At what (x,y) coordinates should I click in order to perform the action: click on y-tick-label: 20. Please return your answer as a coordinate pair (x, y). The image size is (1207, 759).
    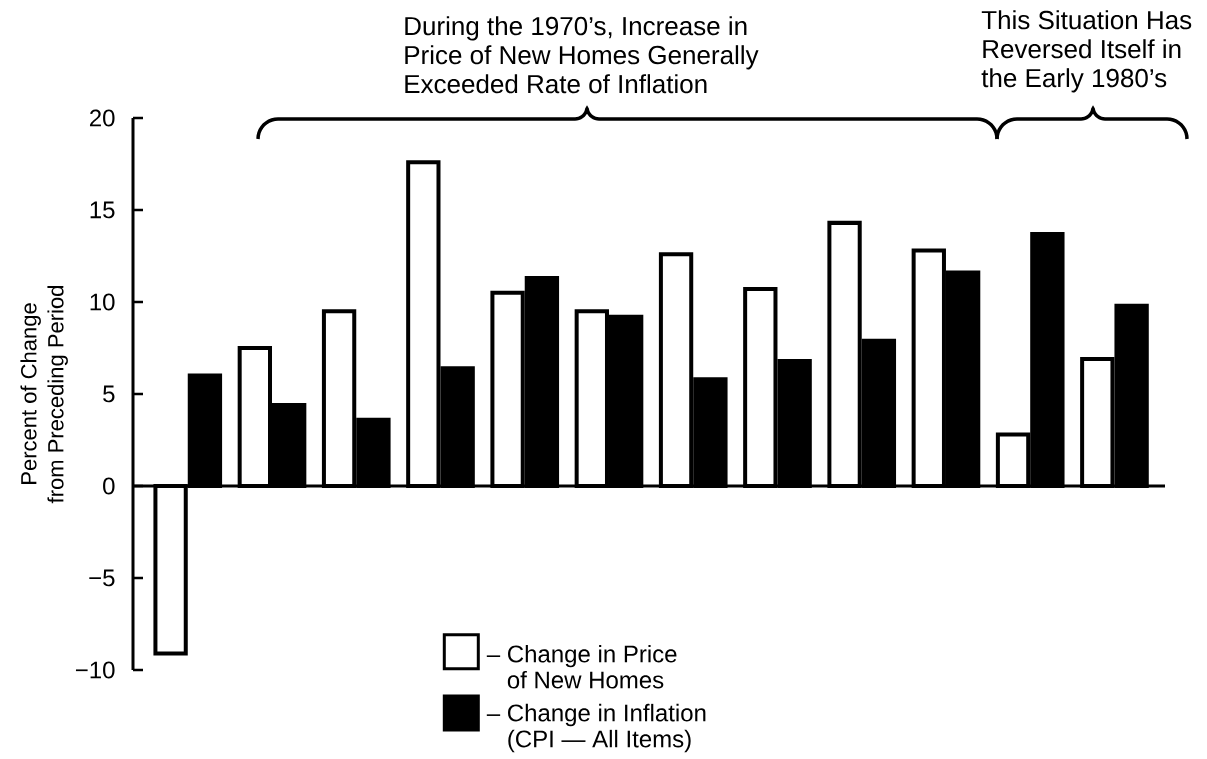
    Looking at the image, I should click on (102, 118).